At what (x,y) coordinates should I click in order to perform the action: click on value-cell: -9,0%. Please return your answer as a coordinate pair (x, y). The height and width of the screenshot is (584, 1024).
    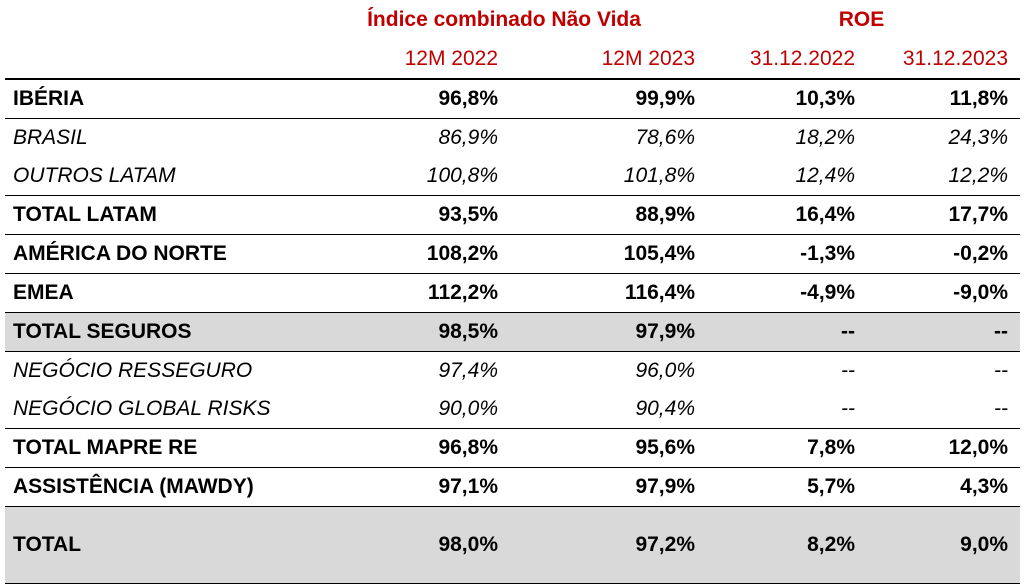
    Looking at the image, I should click on (944, 293).